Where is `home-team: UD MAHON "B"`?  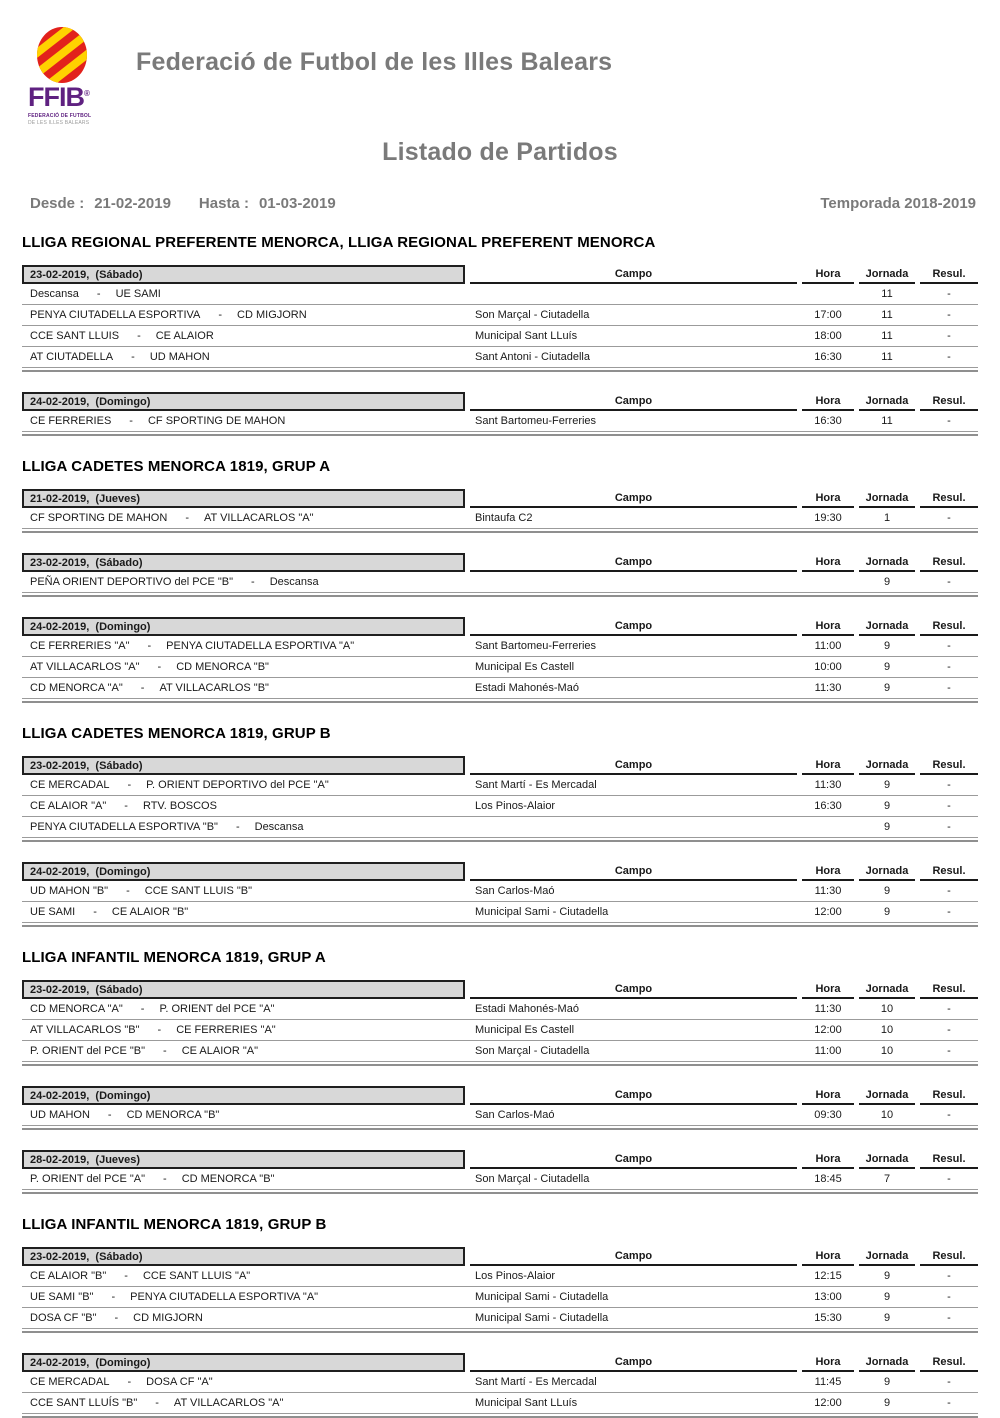 home-team: UD MAHON "B" is located at coordinates (69, 891).